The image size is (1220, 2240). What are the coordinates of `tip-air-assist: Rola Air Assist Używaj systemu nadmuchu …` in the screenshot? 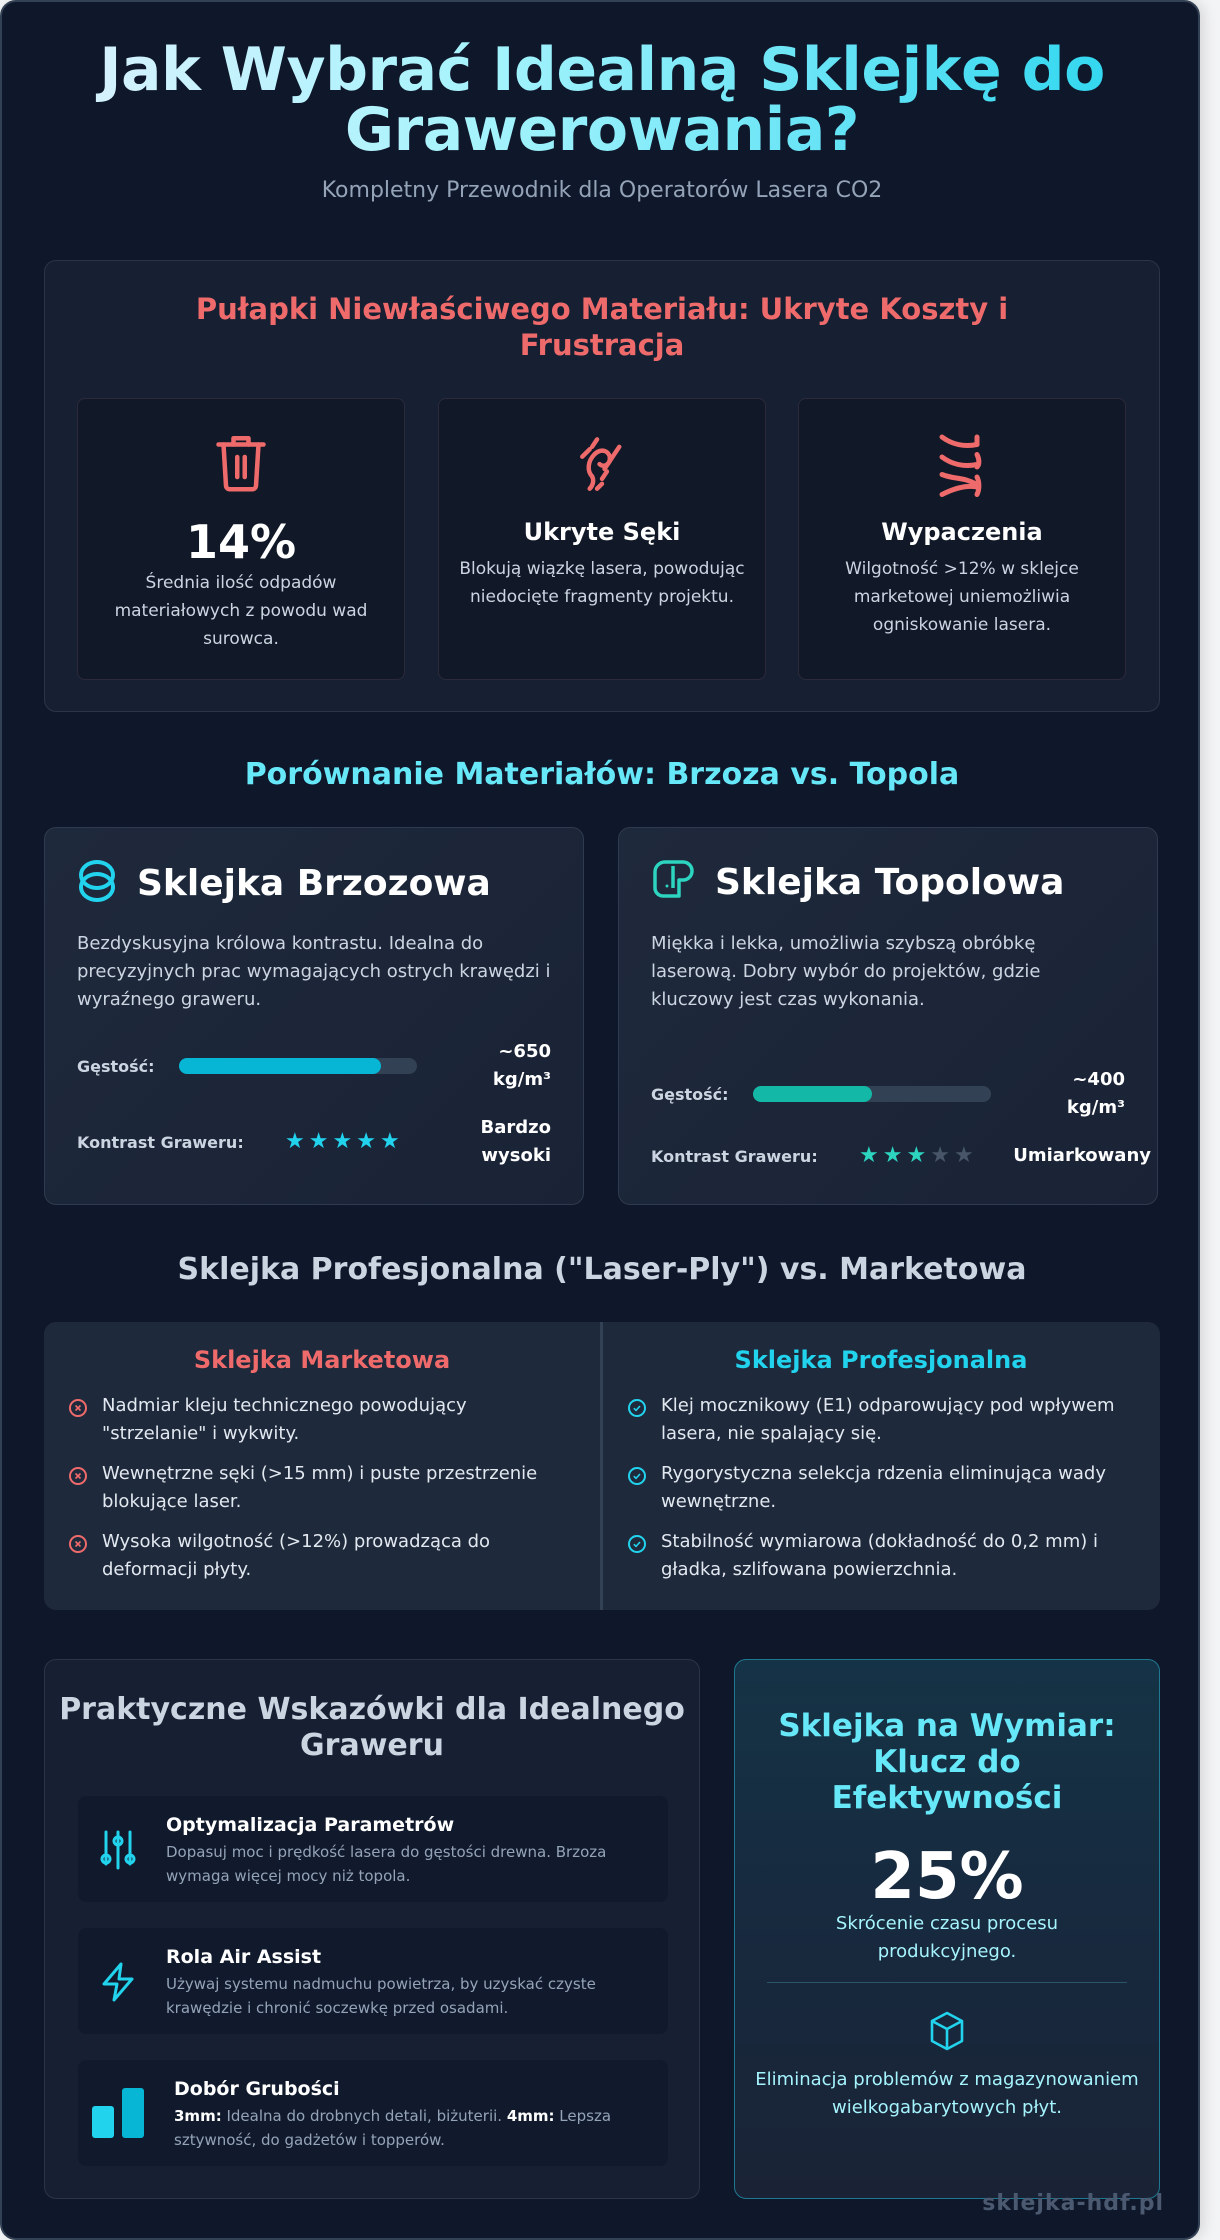 It's located at (373, 1981).